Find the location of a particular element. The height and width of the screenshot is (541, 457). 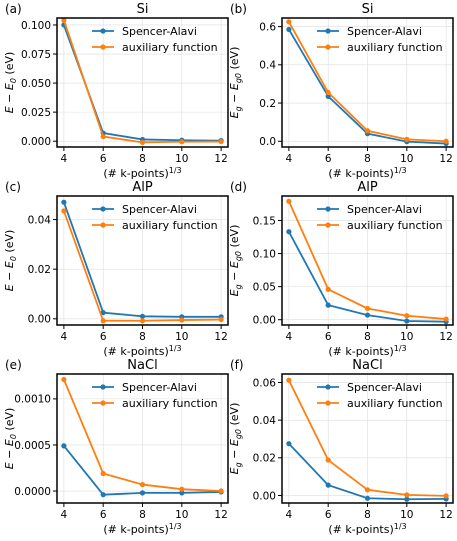

y-tick-label: 0.0000 is located at coordinates (32, 492).